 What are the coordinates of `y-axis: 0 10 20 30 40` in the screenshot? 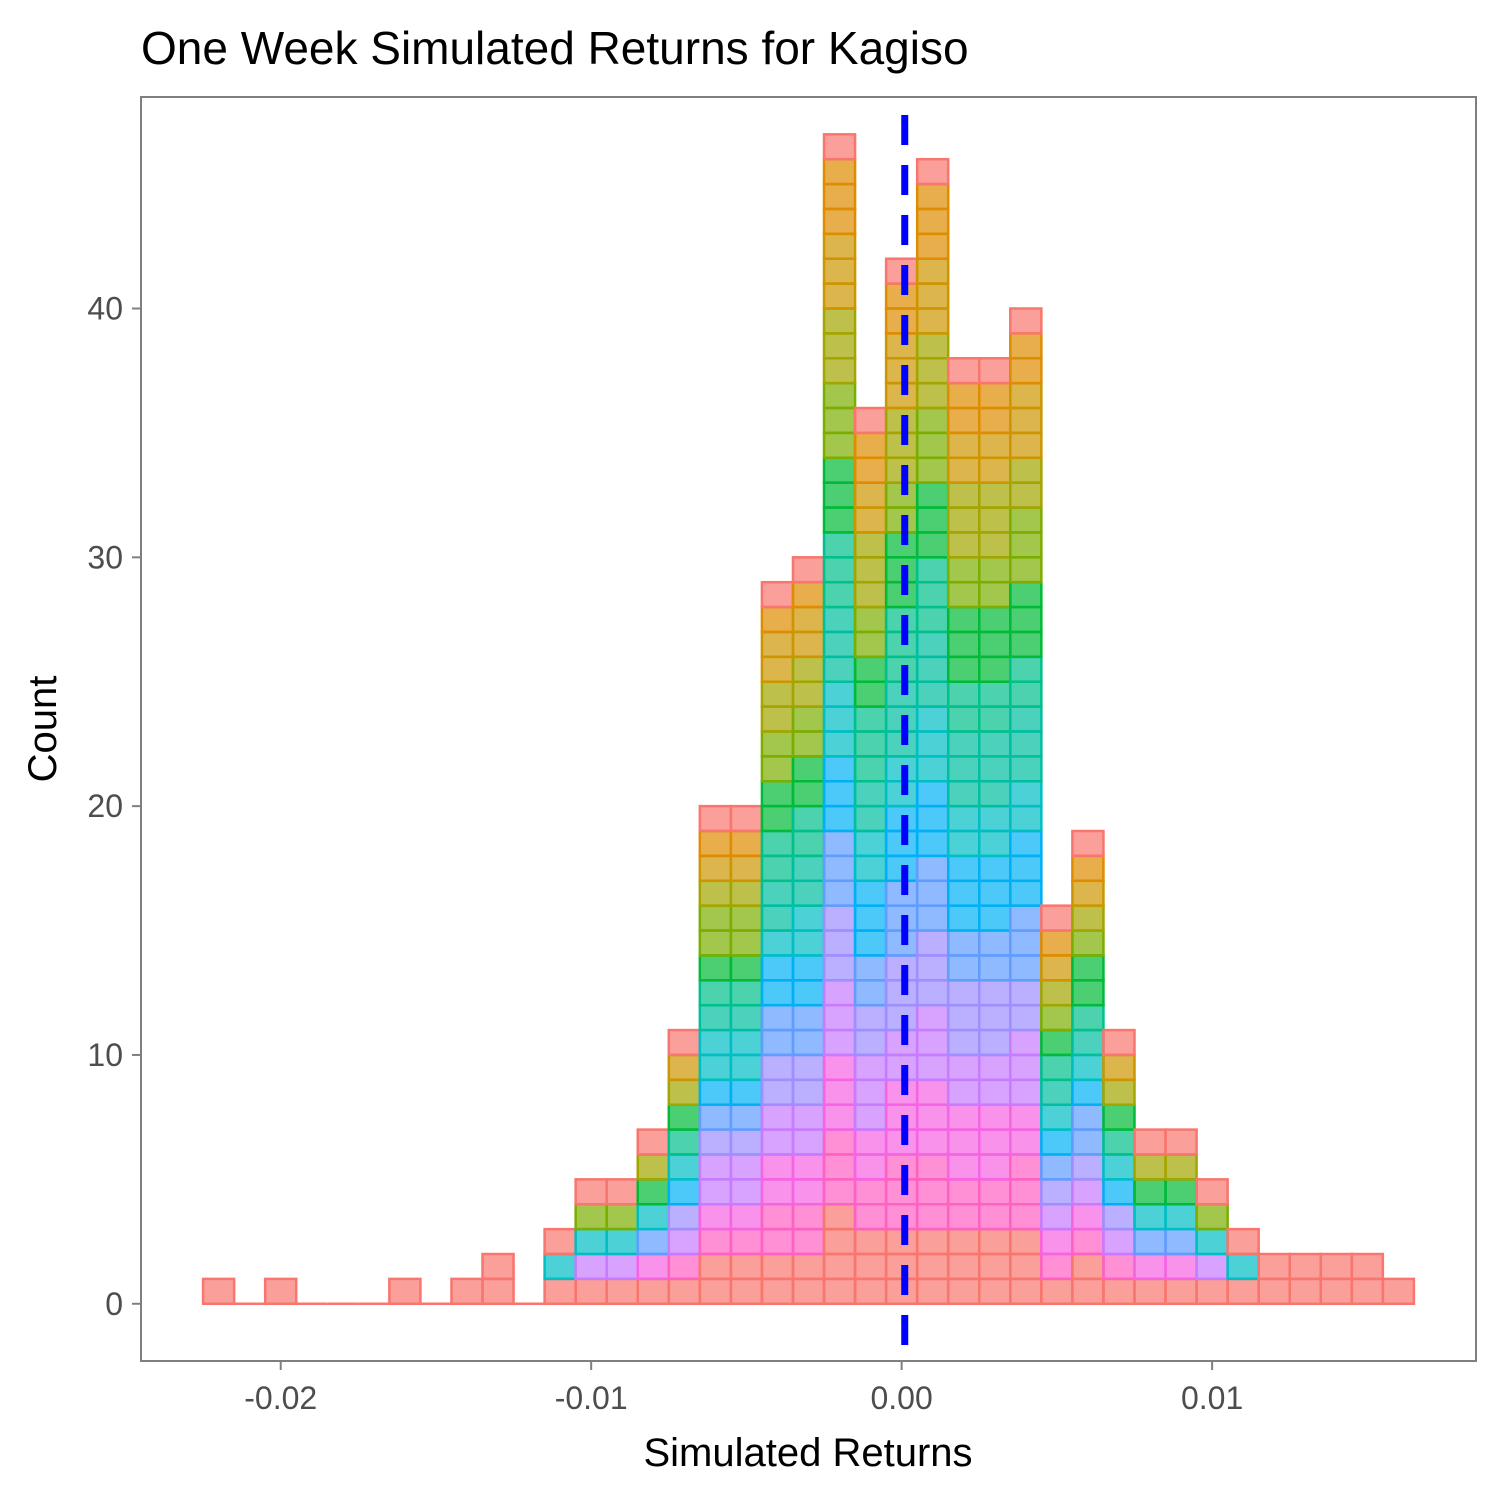 It's located at (114, 806).